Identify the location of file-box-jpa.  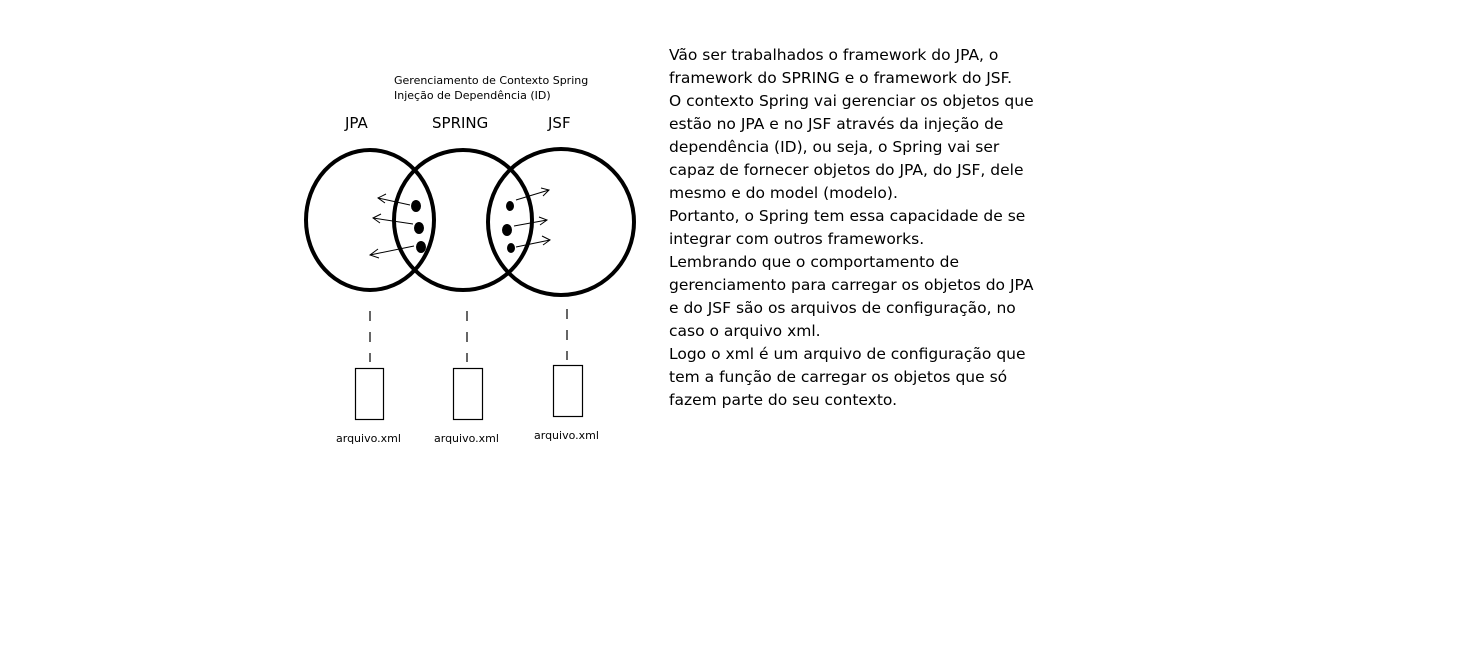
(369, 394).